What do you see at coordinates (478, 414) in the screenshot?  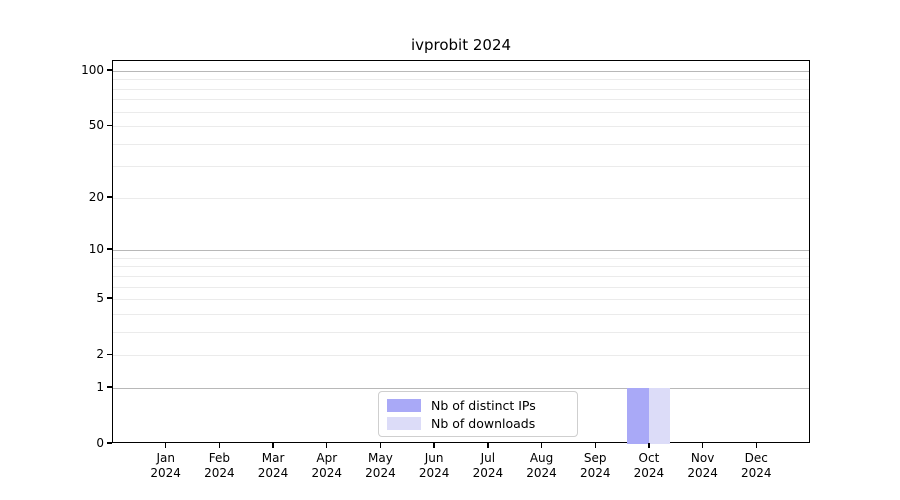 I see `legend: Nb of distinct IPs Nb of downloads` at bounding box center [478, 414].